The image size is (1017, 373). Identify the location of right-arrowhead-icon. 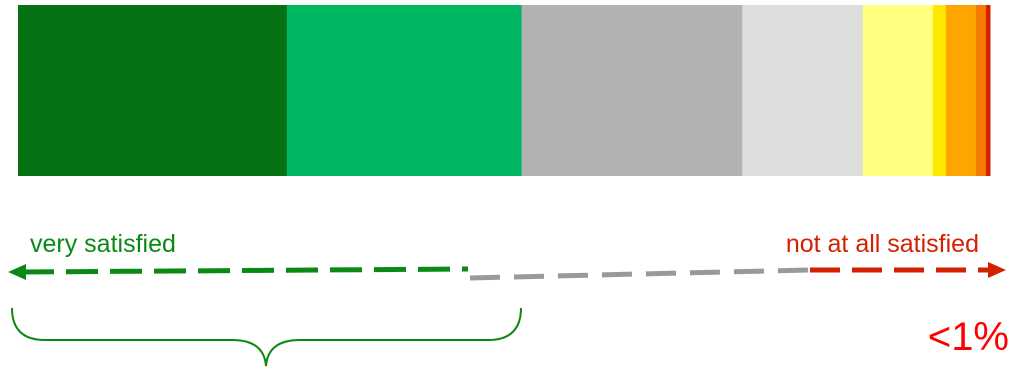
(997, 270).